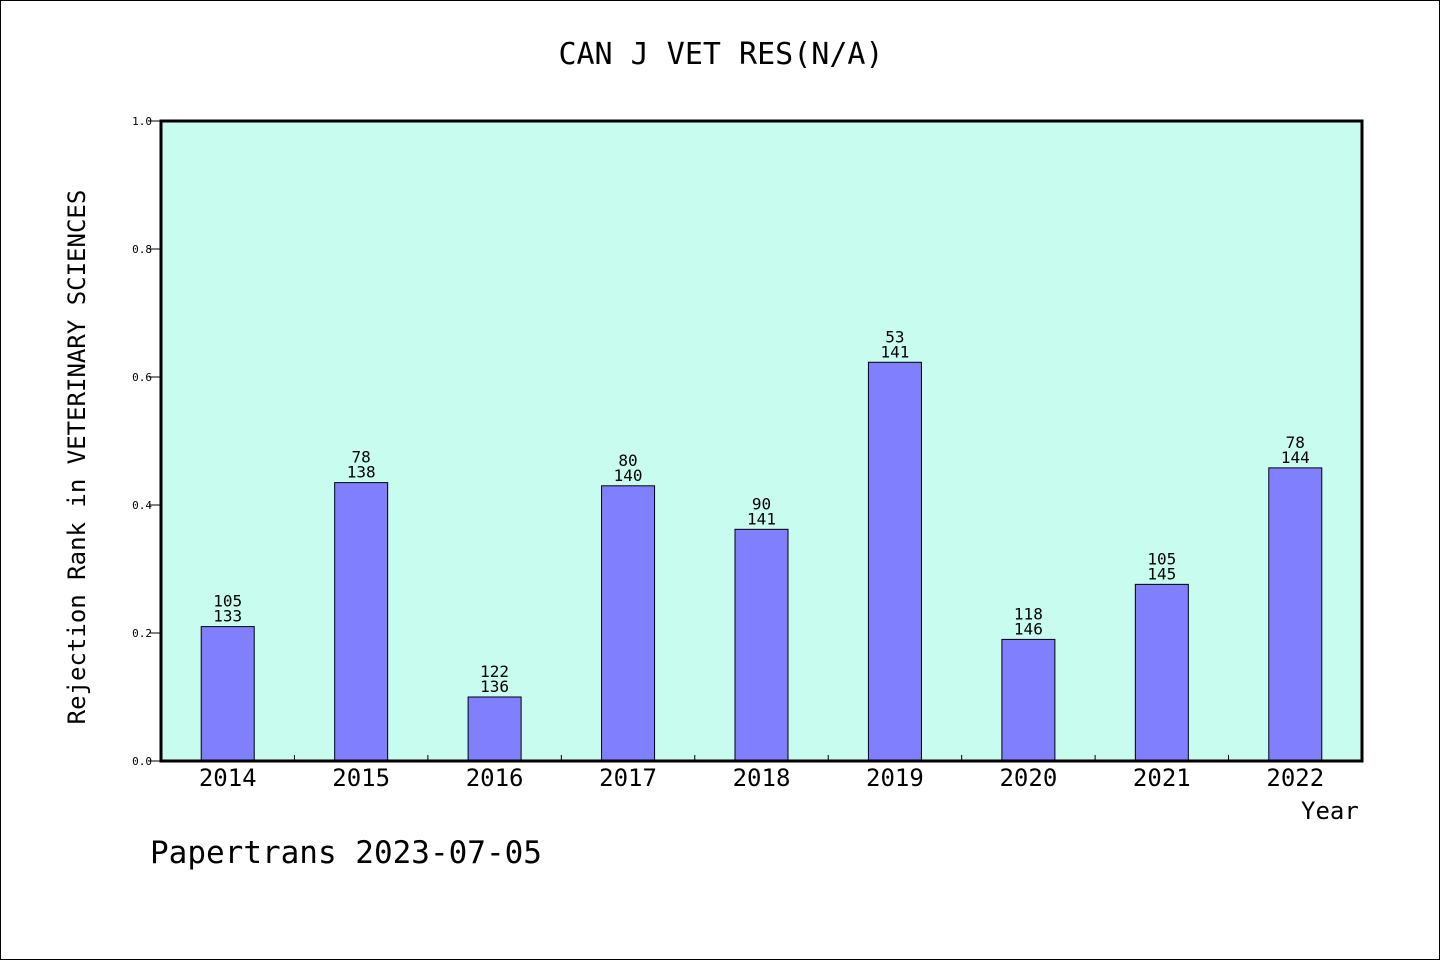 This screenshot has width=1440, height=961. Describe the element at coordinates (142, 761) in the screenshot. I see `y-tick-label: 0.0` at that location.